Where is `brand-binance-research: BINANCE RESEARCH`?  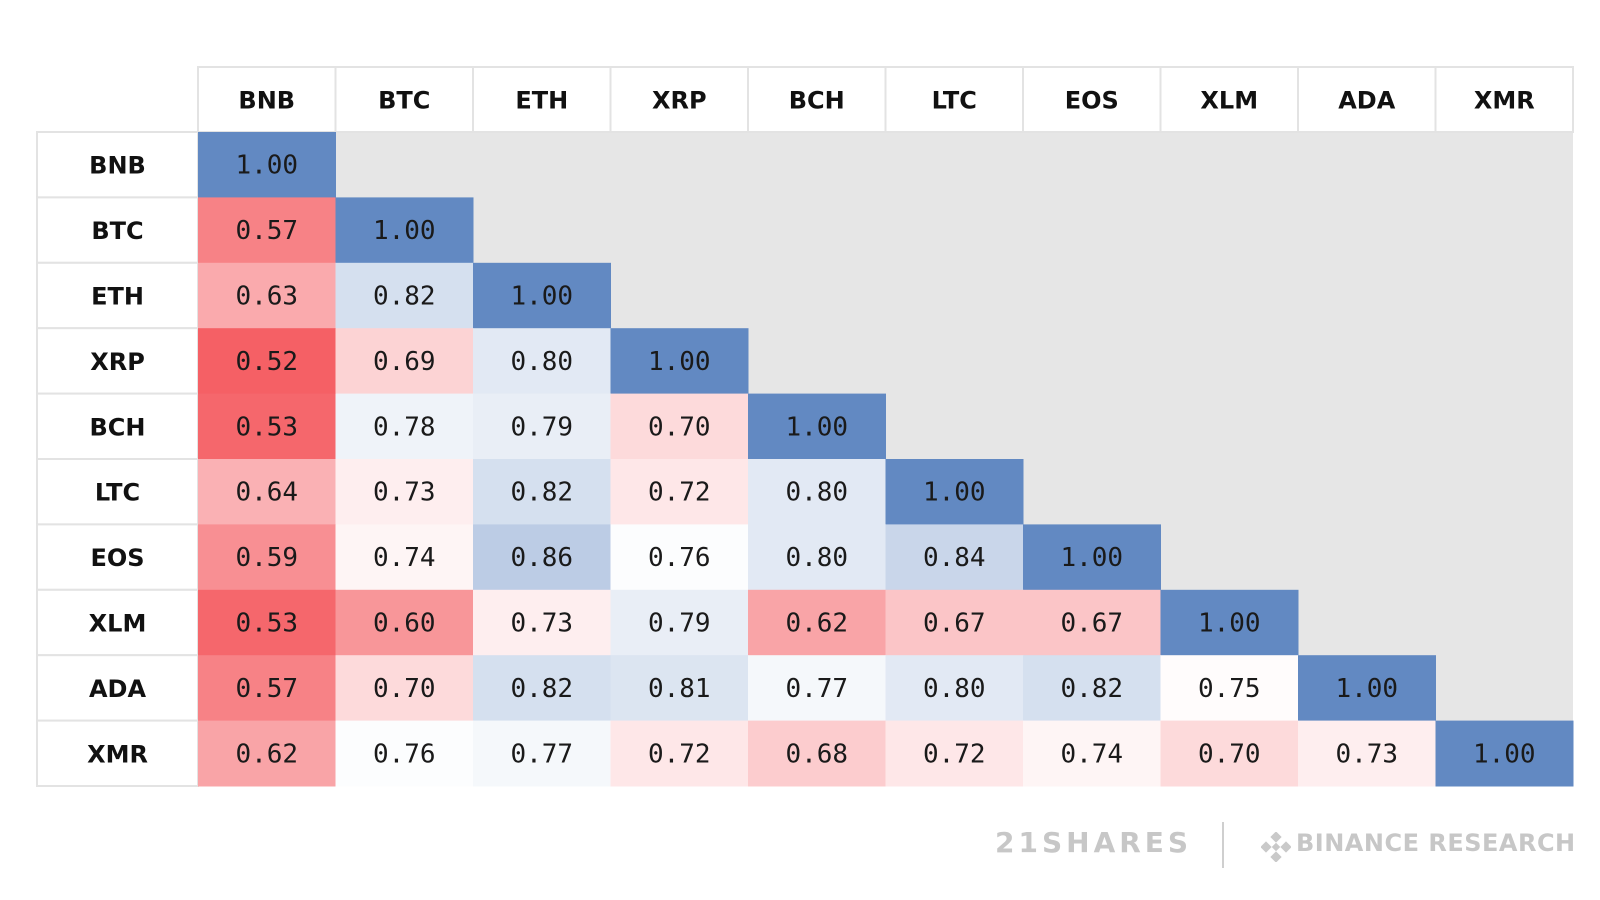 brand-binance-research: BINANCE RESEARCH is located at coordinates (1436, 843).